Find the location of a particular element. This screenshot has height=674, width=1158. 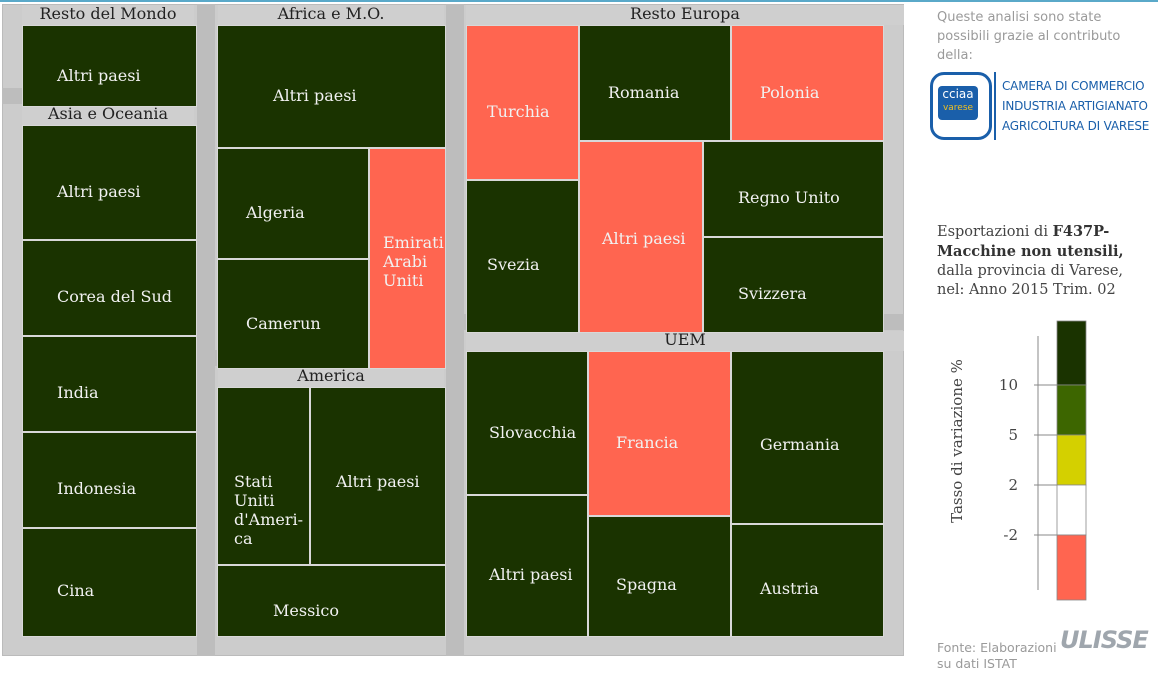

tile-america-altri-paesi: Altri paesi is located at coordinates (378, 476).